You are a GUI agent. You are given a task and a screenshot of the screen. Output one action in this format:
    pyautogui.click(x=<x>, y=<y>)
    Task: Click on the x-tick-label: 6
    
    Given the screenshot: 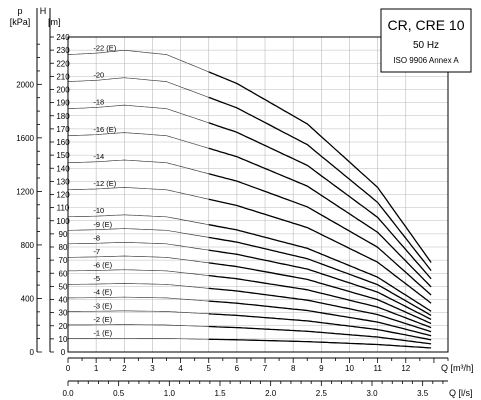 What is the action you would take?
    pyautogui.click(x=237, y=368)
    